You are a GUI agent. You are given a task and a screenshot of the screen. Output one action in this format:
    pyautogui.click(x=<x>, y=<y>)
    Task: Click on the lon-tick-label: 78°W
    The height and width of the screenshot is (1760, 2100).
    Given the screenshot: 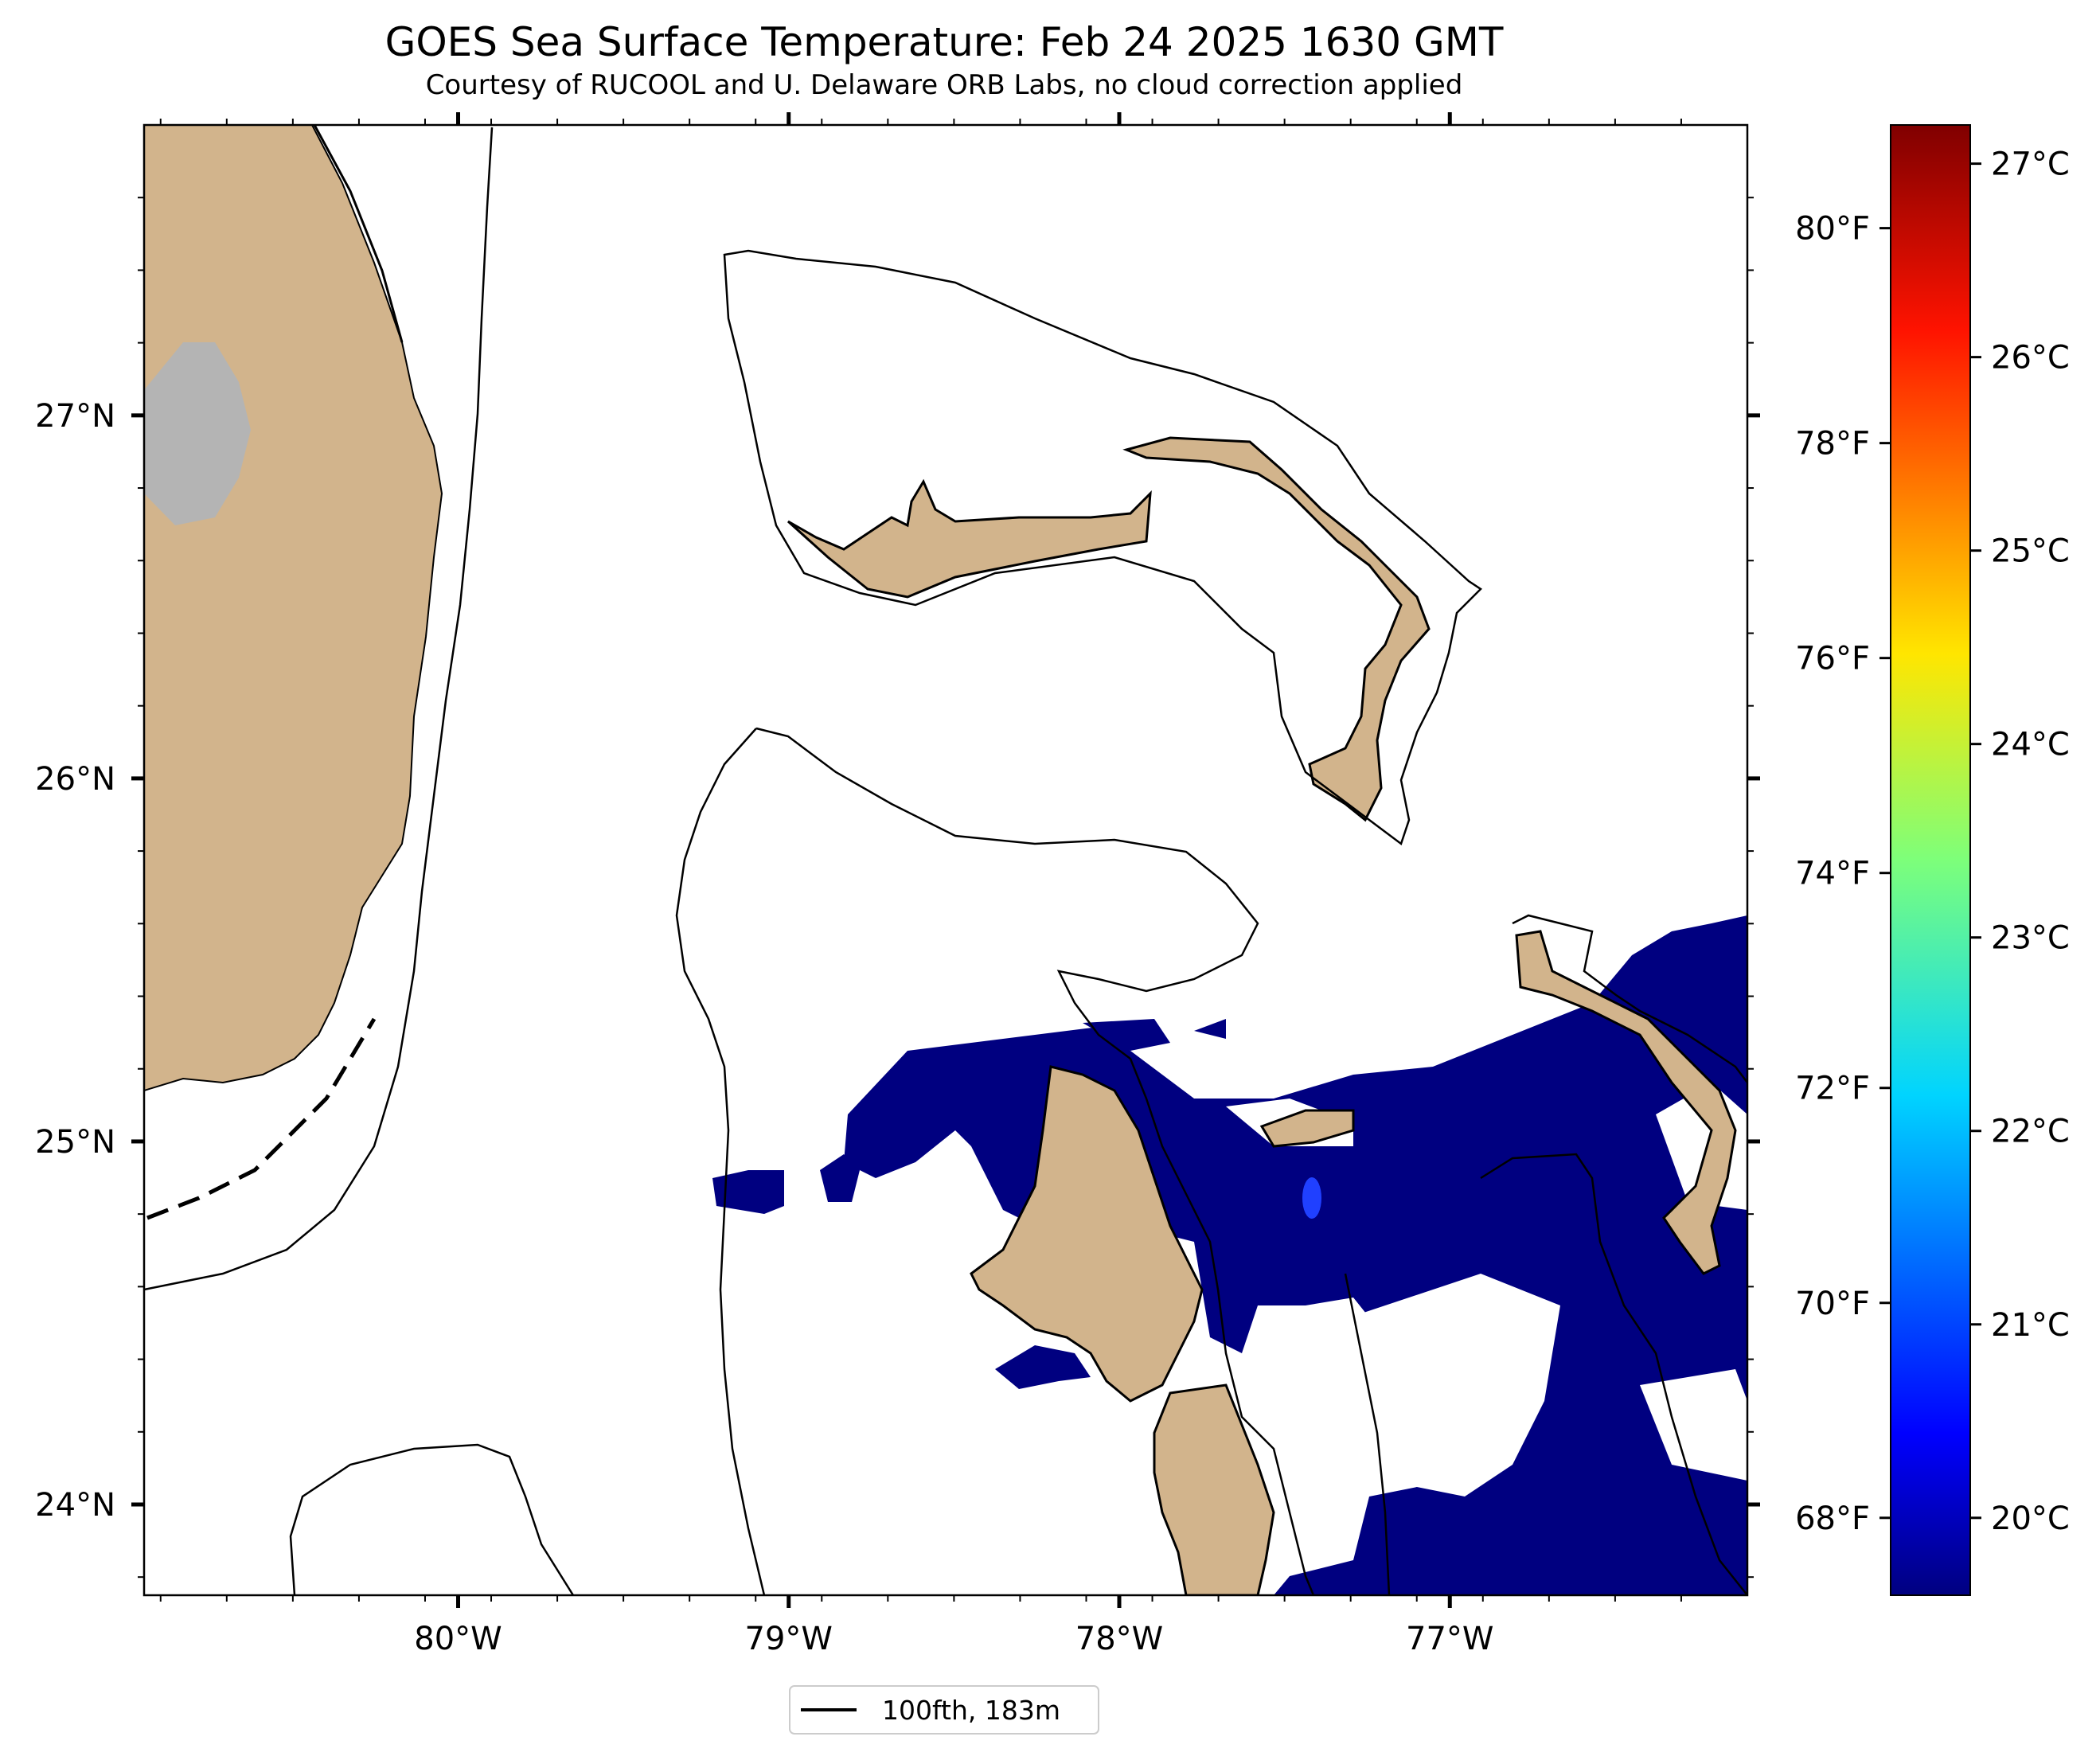 What is the action you would take?
    pyautogui.click(x=1119, y=1639)
    